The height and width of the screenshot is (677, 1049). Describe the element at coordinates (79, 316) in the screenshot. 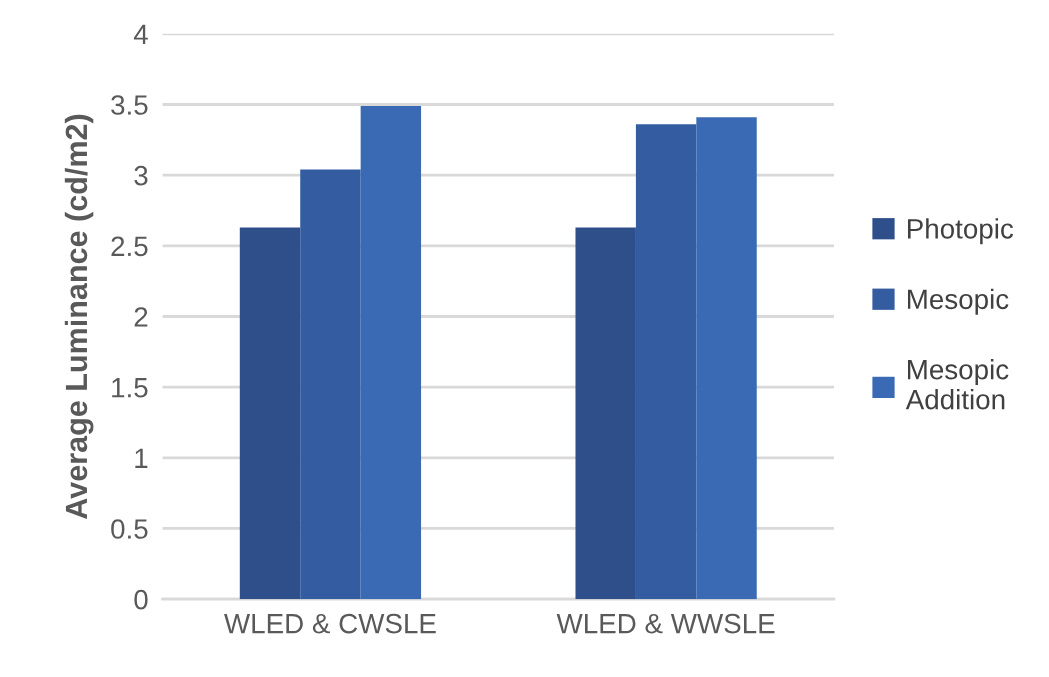

I see `y-axis-title: Average Luminance (cd/m2)` at that location.